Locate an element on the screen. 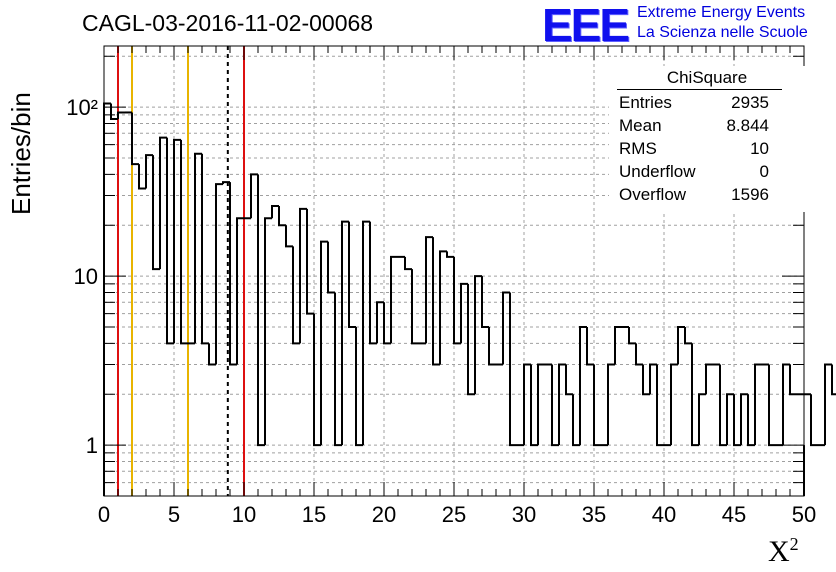  x-tick-label: 0 is located at coordinates (104, 514).